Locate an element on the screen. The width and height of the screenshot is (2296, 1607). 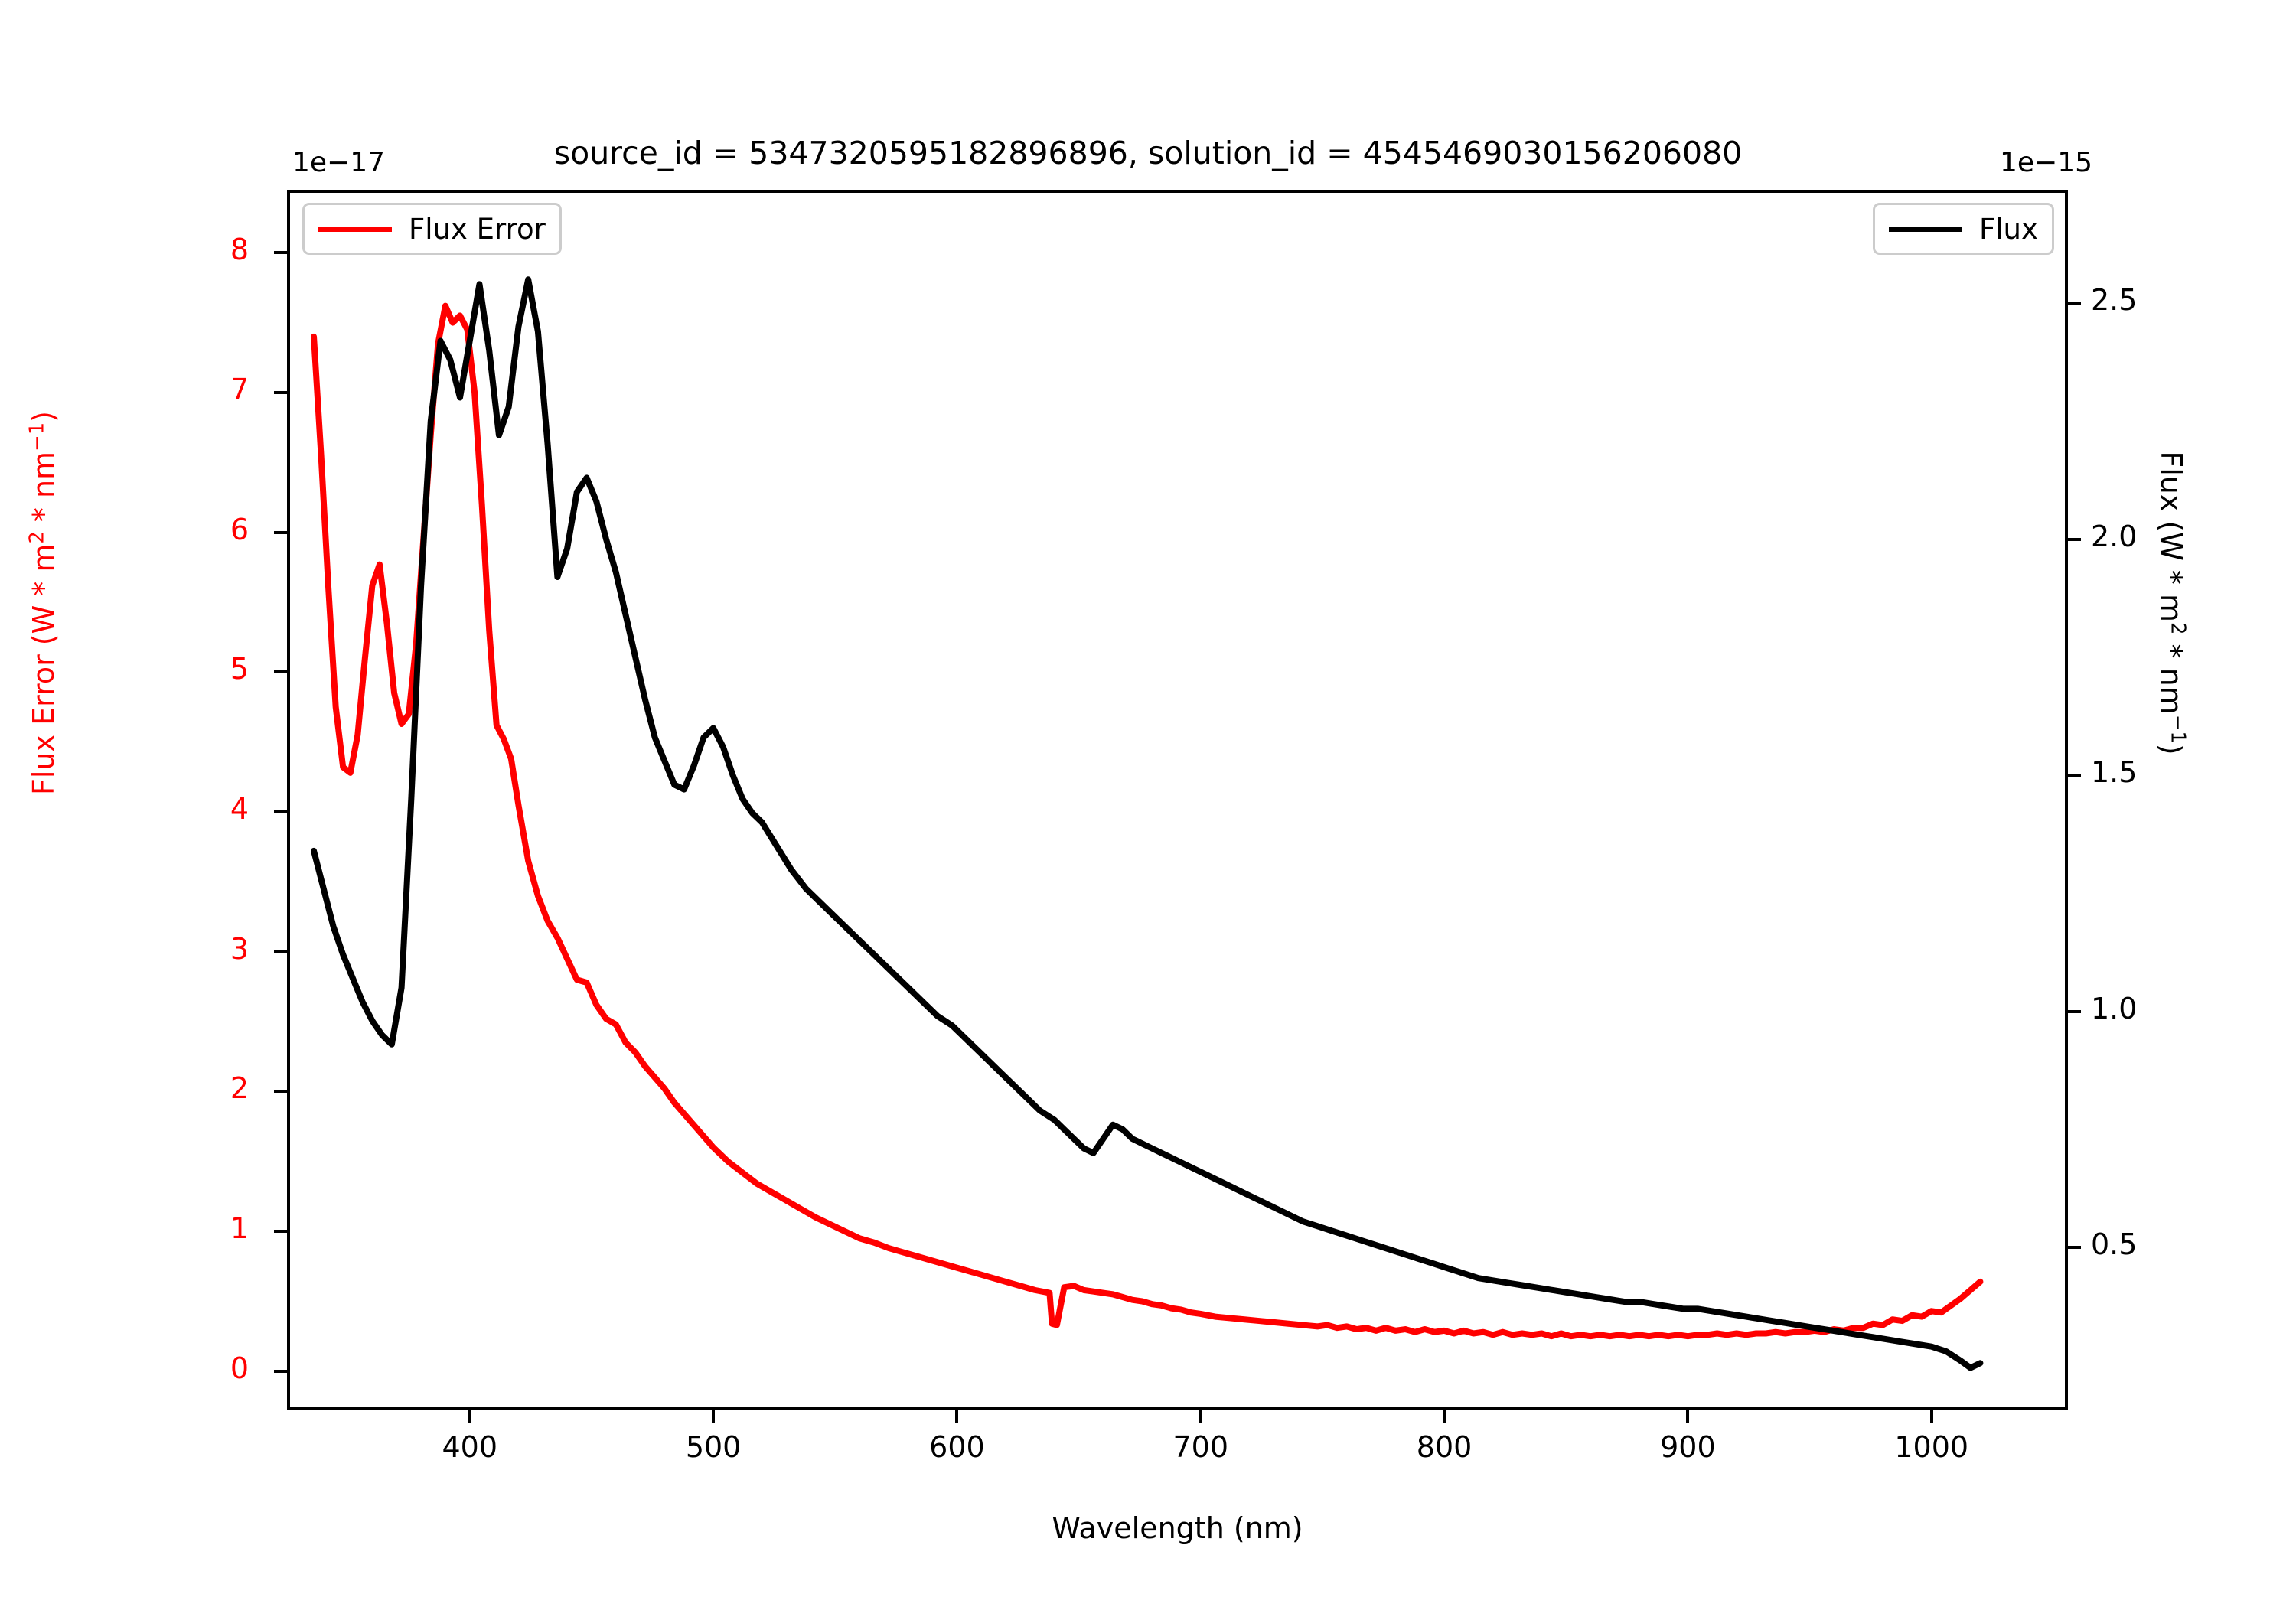
left-y-tick-label: 0 is located at coordinates (239, 1368).